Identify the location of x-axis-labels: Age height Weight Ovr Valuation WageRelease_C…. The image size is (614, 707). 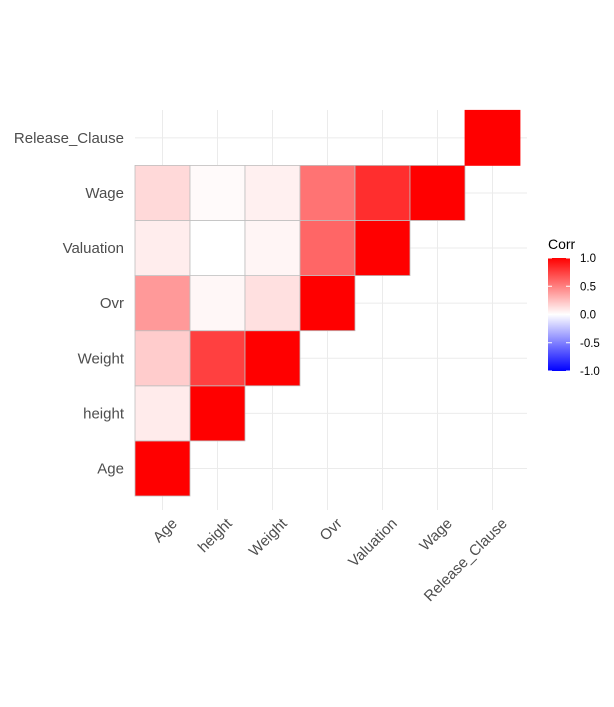
(330, 560).